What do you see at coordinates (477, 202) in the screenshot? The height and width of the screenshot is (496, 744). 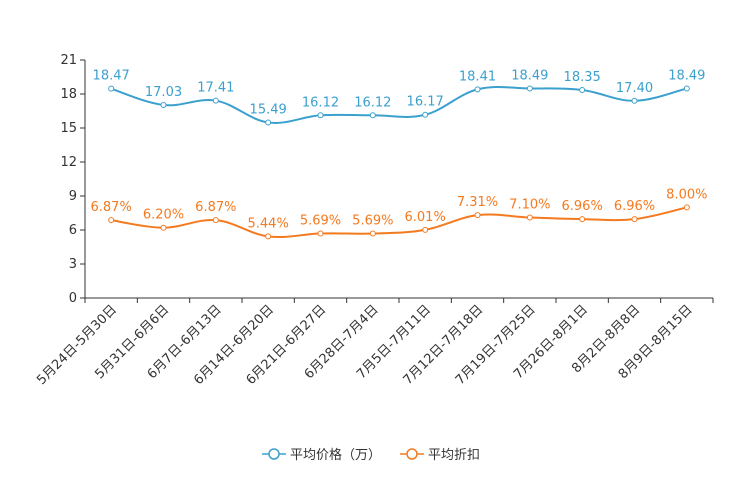 I see `data-label: 7.31%` at bounding box center [477, 202].